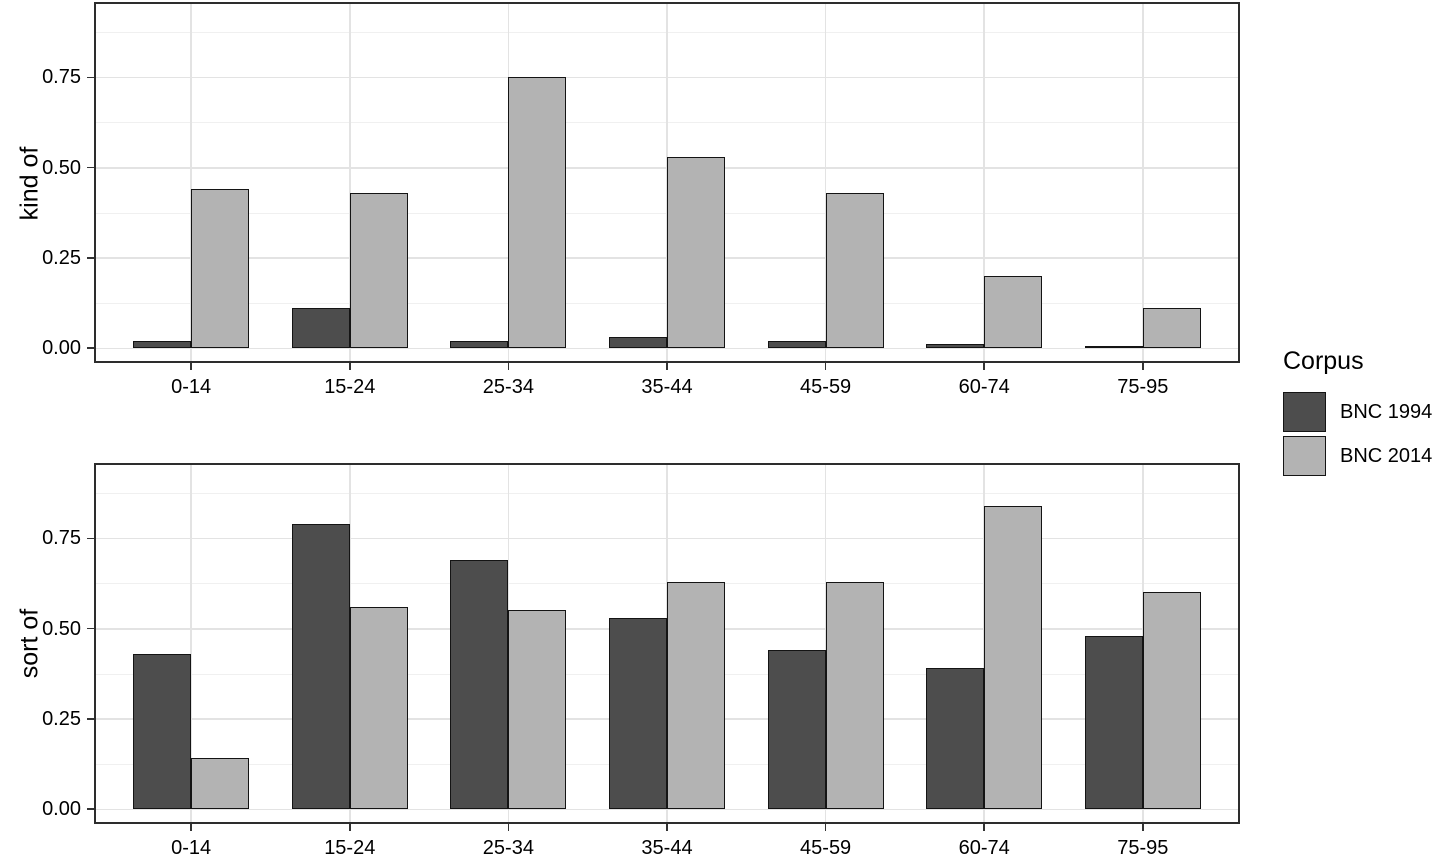 This screenshot has width=1450, height=859. Describe the element at coordinates (1386, 411) in the screenshot. I see `legend-entry-label: BNC 1994` at that location.